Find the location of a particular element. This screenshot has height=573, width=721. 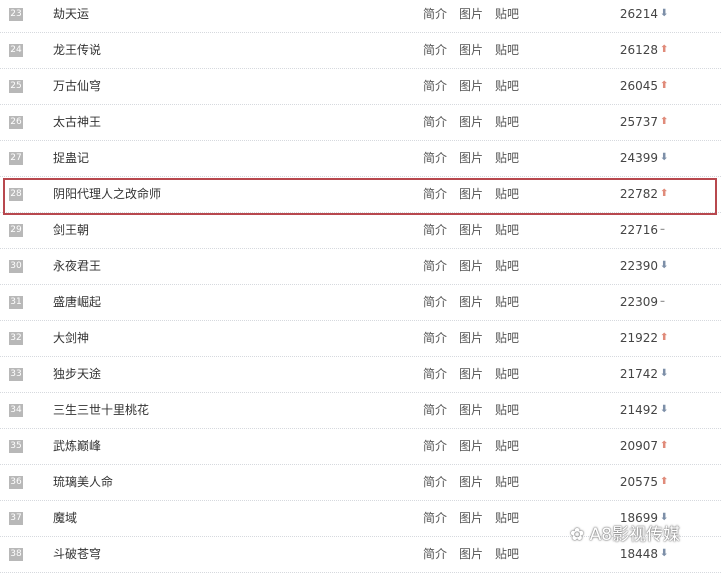

score: 20575 is located at coordinates (638, 482).